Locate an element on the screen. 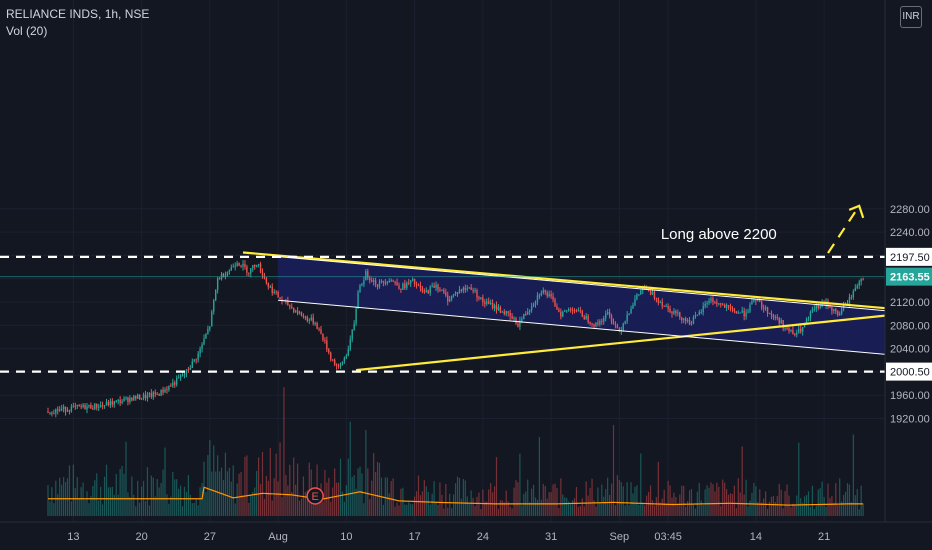 This screenshot has width=932, height=550. time-tick-label: 20 is located at coordinates (141, 537).